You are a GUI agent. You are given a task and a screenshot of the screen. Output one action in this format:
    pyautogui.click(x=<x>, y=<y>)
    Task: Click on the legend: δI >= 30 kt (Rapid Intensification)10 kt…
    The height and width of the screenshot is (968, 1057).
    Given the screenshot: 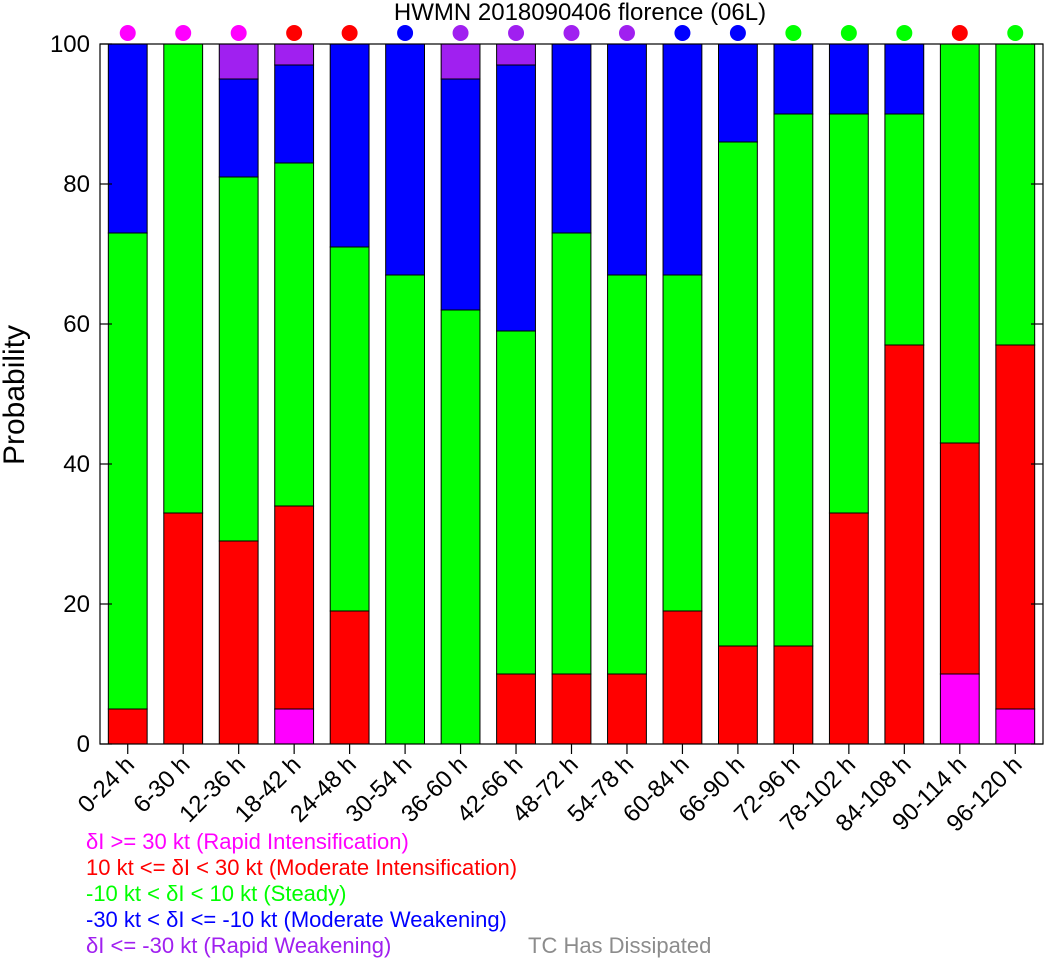 What is the action you would take?
    pyautogui.click(x=398, y=893)
    